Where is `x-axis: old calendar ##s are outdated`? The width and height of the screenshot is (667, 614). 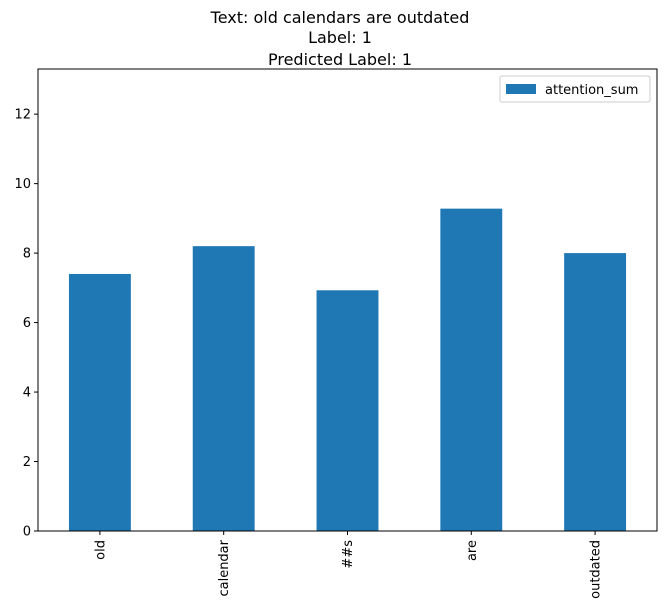 x-axis: old calendar ##s are outdated is located at coordinates (348, 565).